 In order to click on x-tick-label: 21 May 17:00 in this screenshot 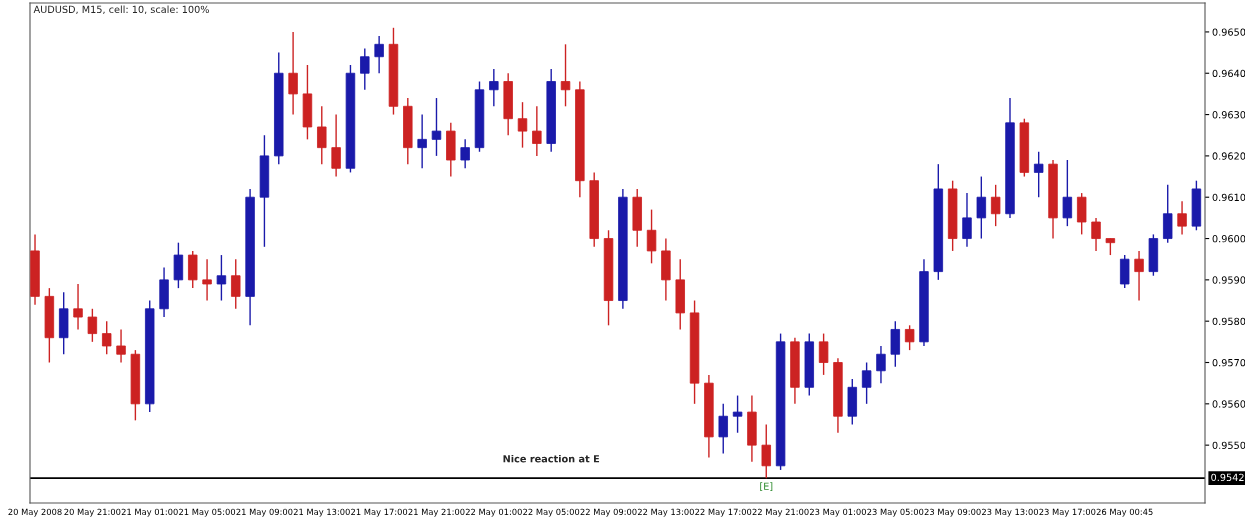, I will do `click(379, 512)`.